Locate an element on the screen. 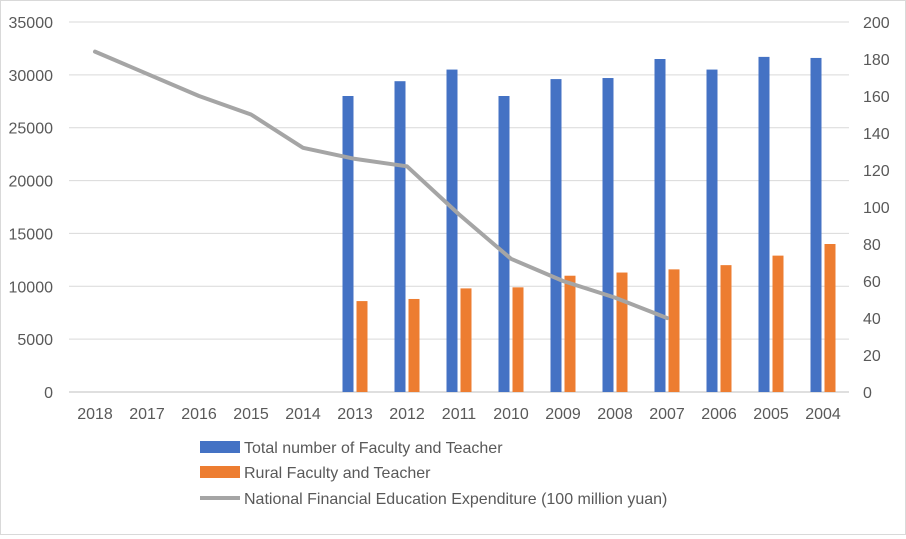 This screenshot has width=906, height=539. left-tick-label: 10000 is located at coordinates (31, 287).